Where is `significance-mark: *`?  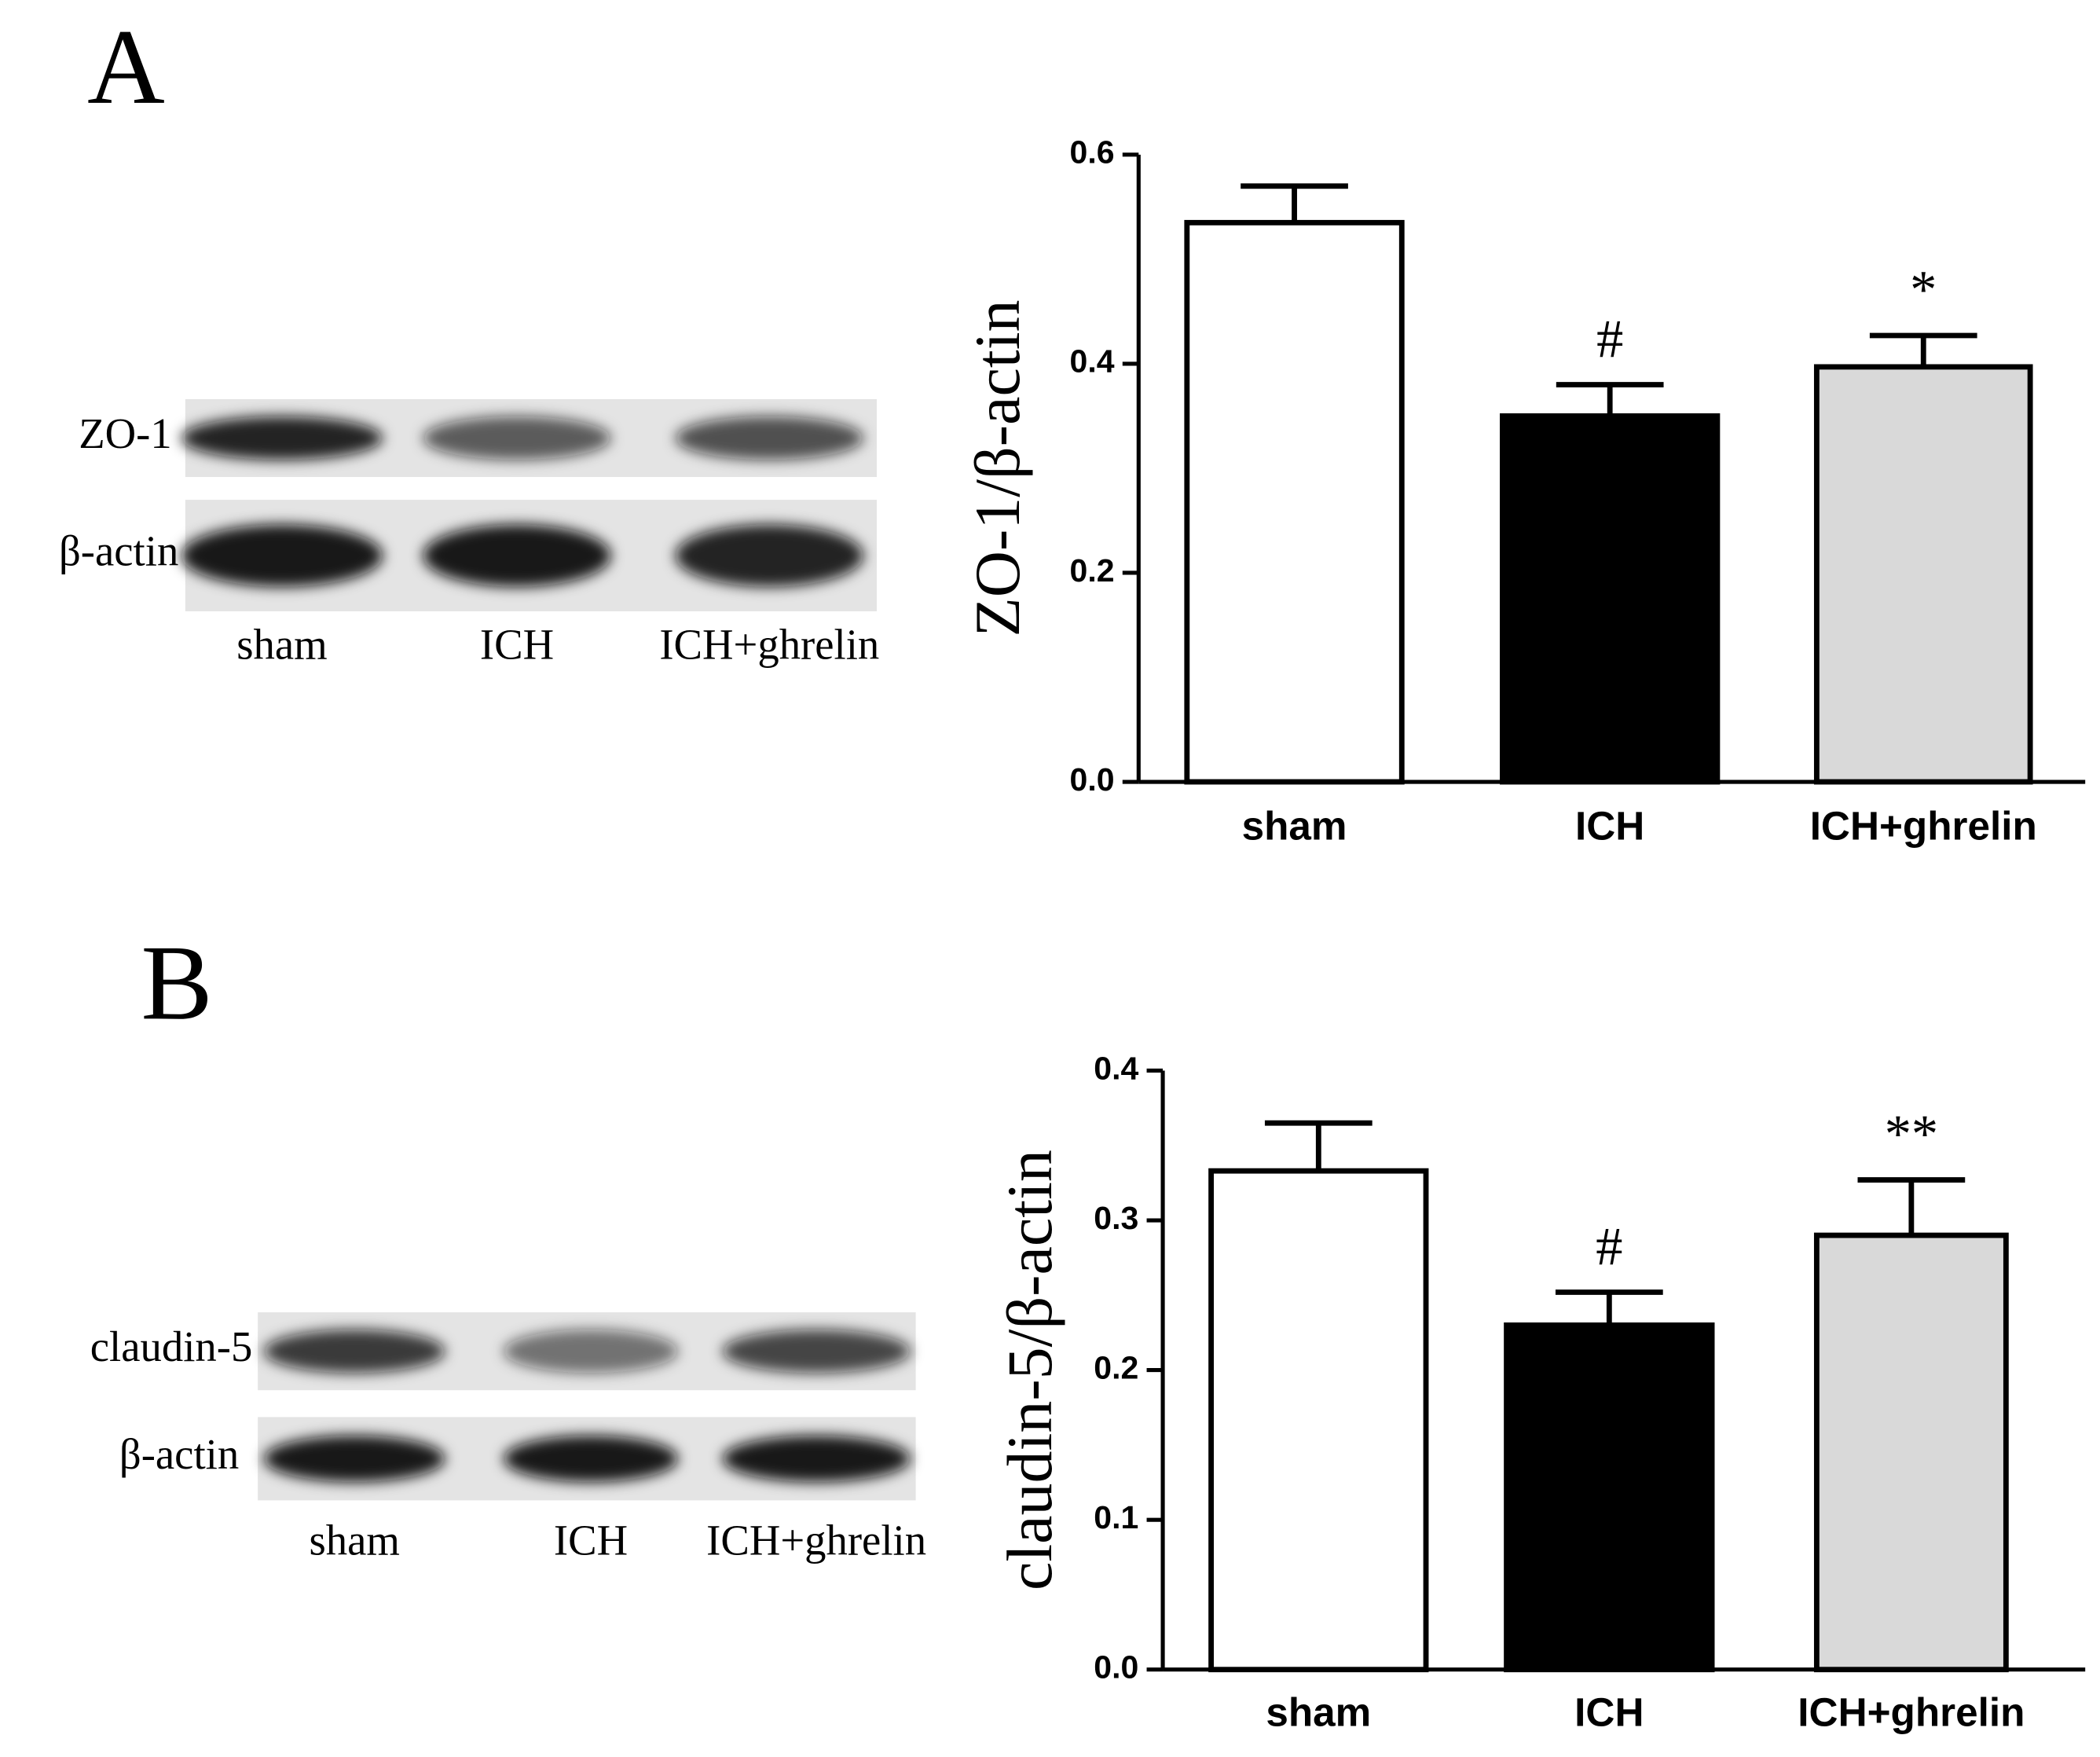
significance-mark: * is located at coordinates (1924, 289).